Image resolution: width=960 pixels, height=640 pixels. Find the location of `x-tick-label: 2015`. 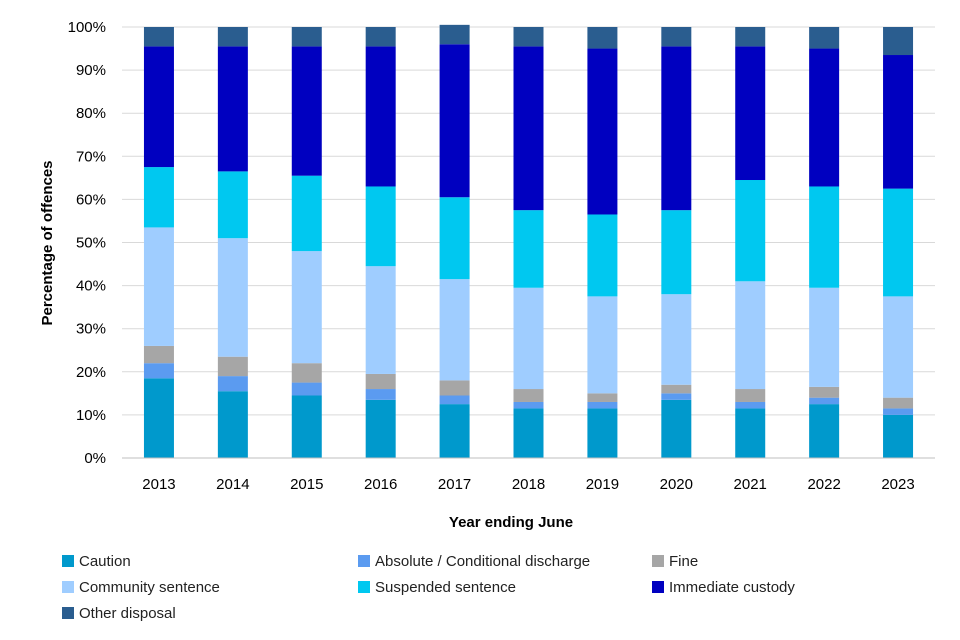

x-tick-label: 2015 is located at coordinates (306, 484).